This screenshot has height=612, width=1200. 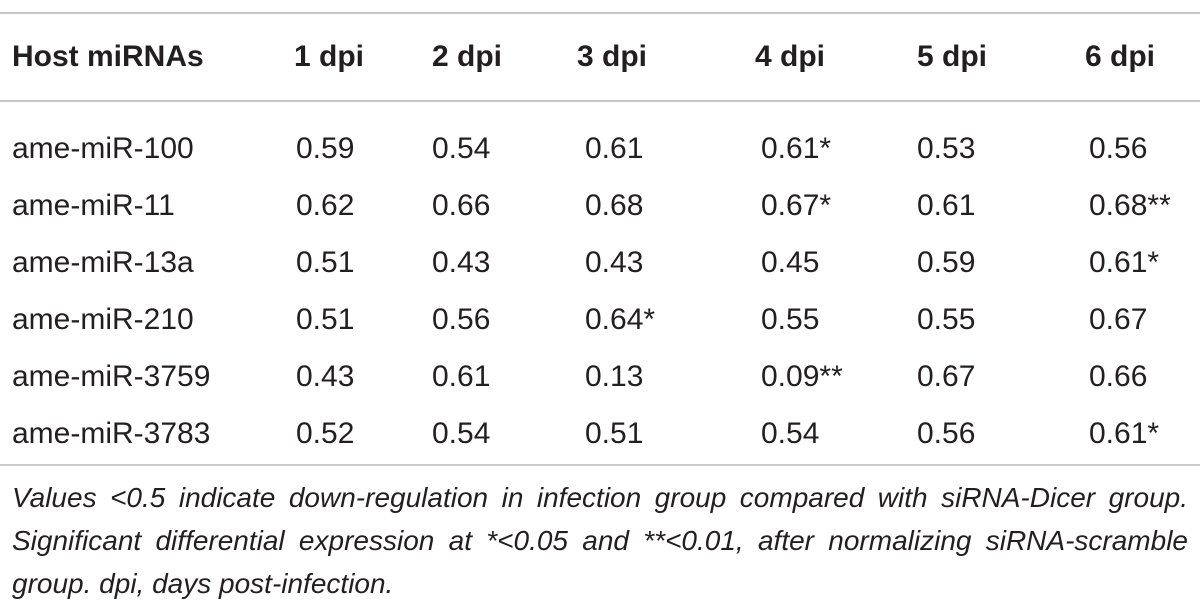 What do you see at coordinates (790, 56) in the screenshot?
I see `header-4-dpi: 4 dpi` at bounding box center [790, 56].